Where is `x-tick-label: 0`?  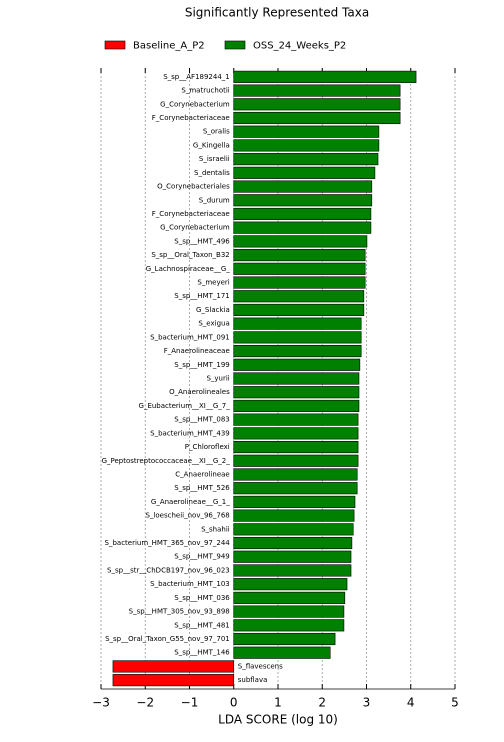
x-tick-label: 0 is located at coordinates (234, 703).